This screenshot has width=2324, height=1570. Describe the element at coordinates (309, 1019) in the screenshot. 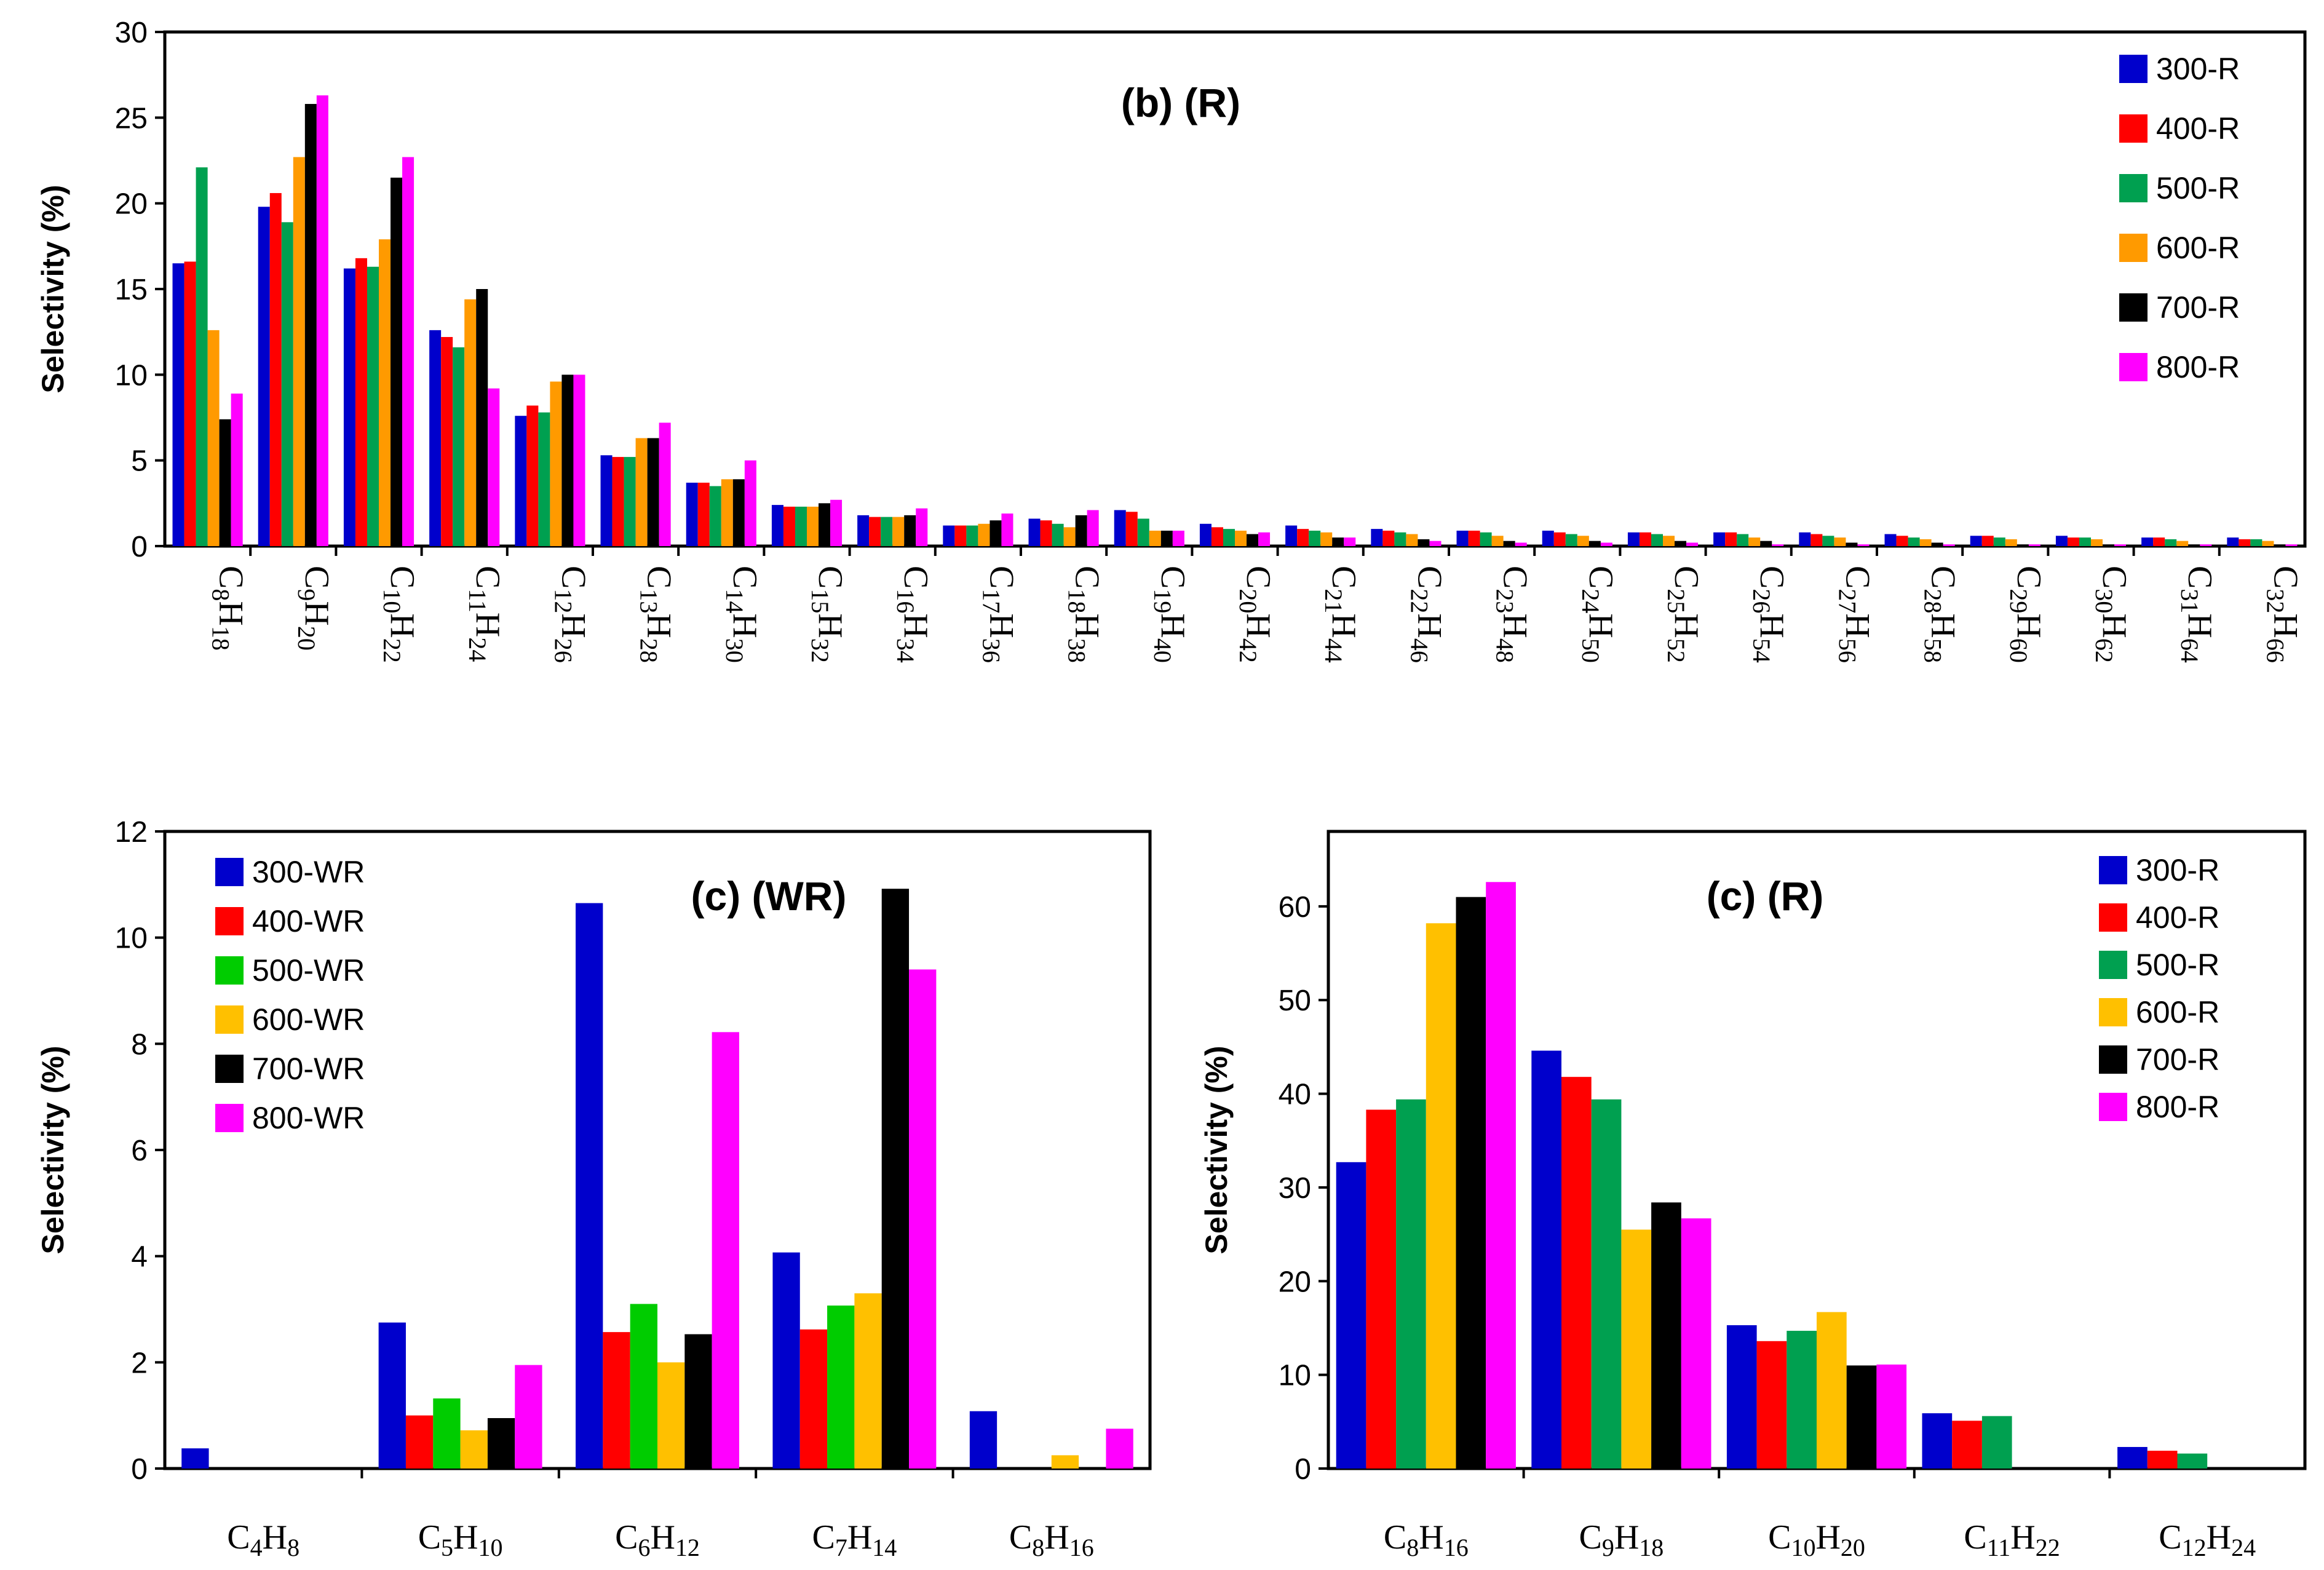

I see `legend-label: 600-WR` at that location.